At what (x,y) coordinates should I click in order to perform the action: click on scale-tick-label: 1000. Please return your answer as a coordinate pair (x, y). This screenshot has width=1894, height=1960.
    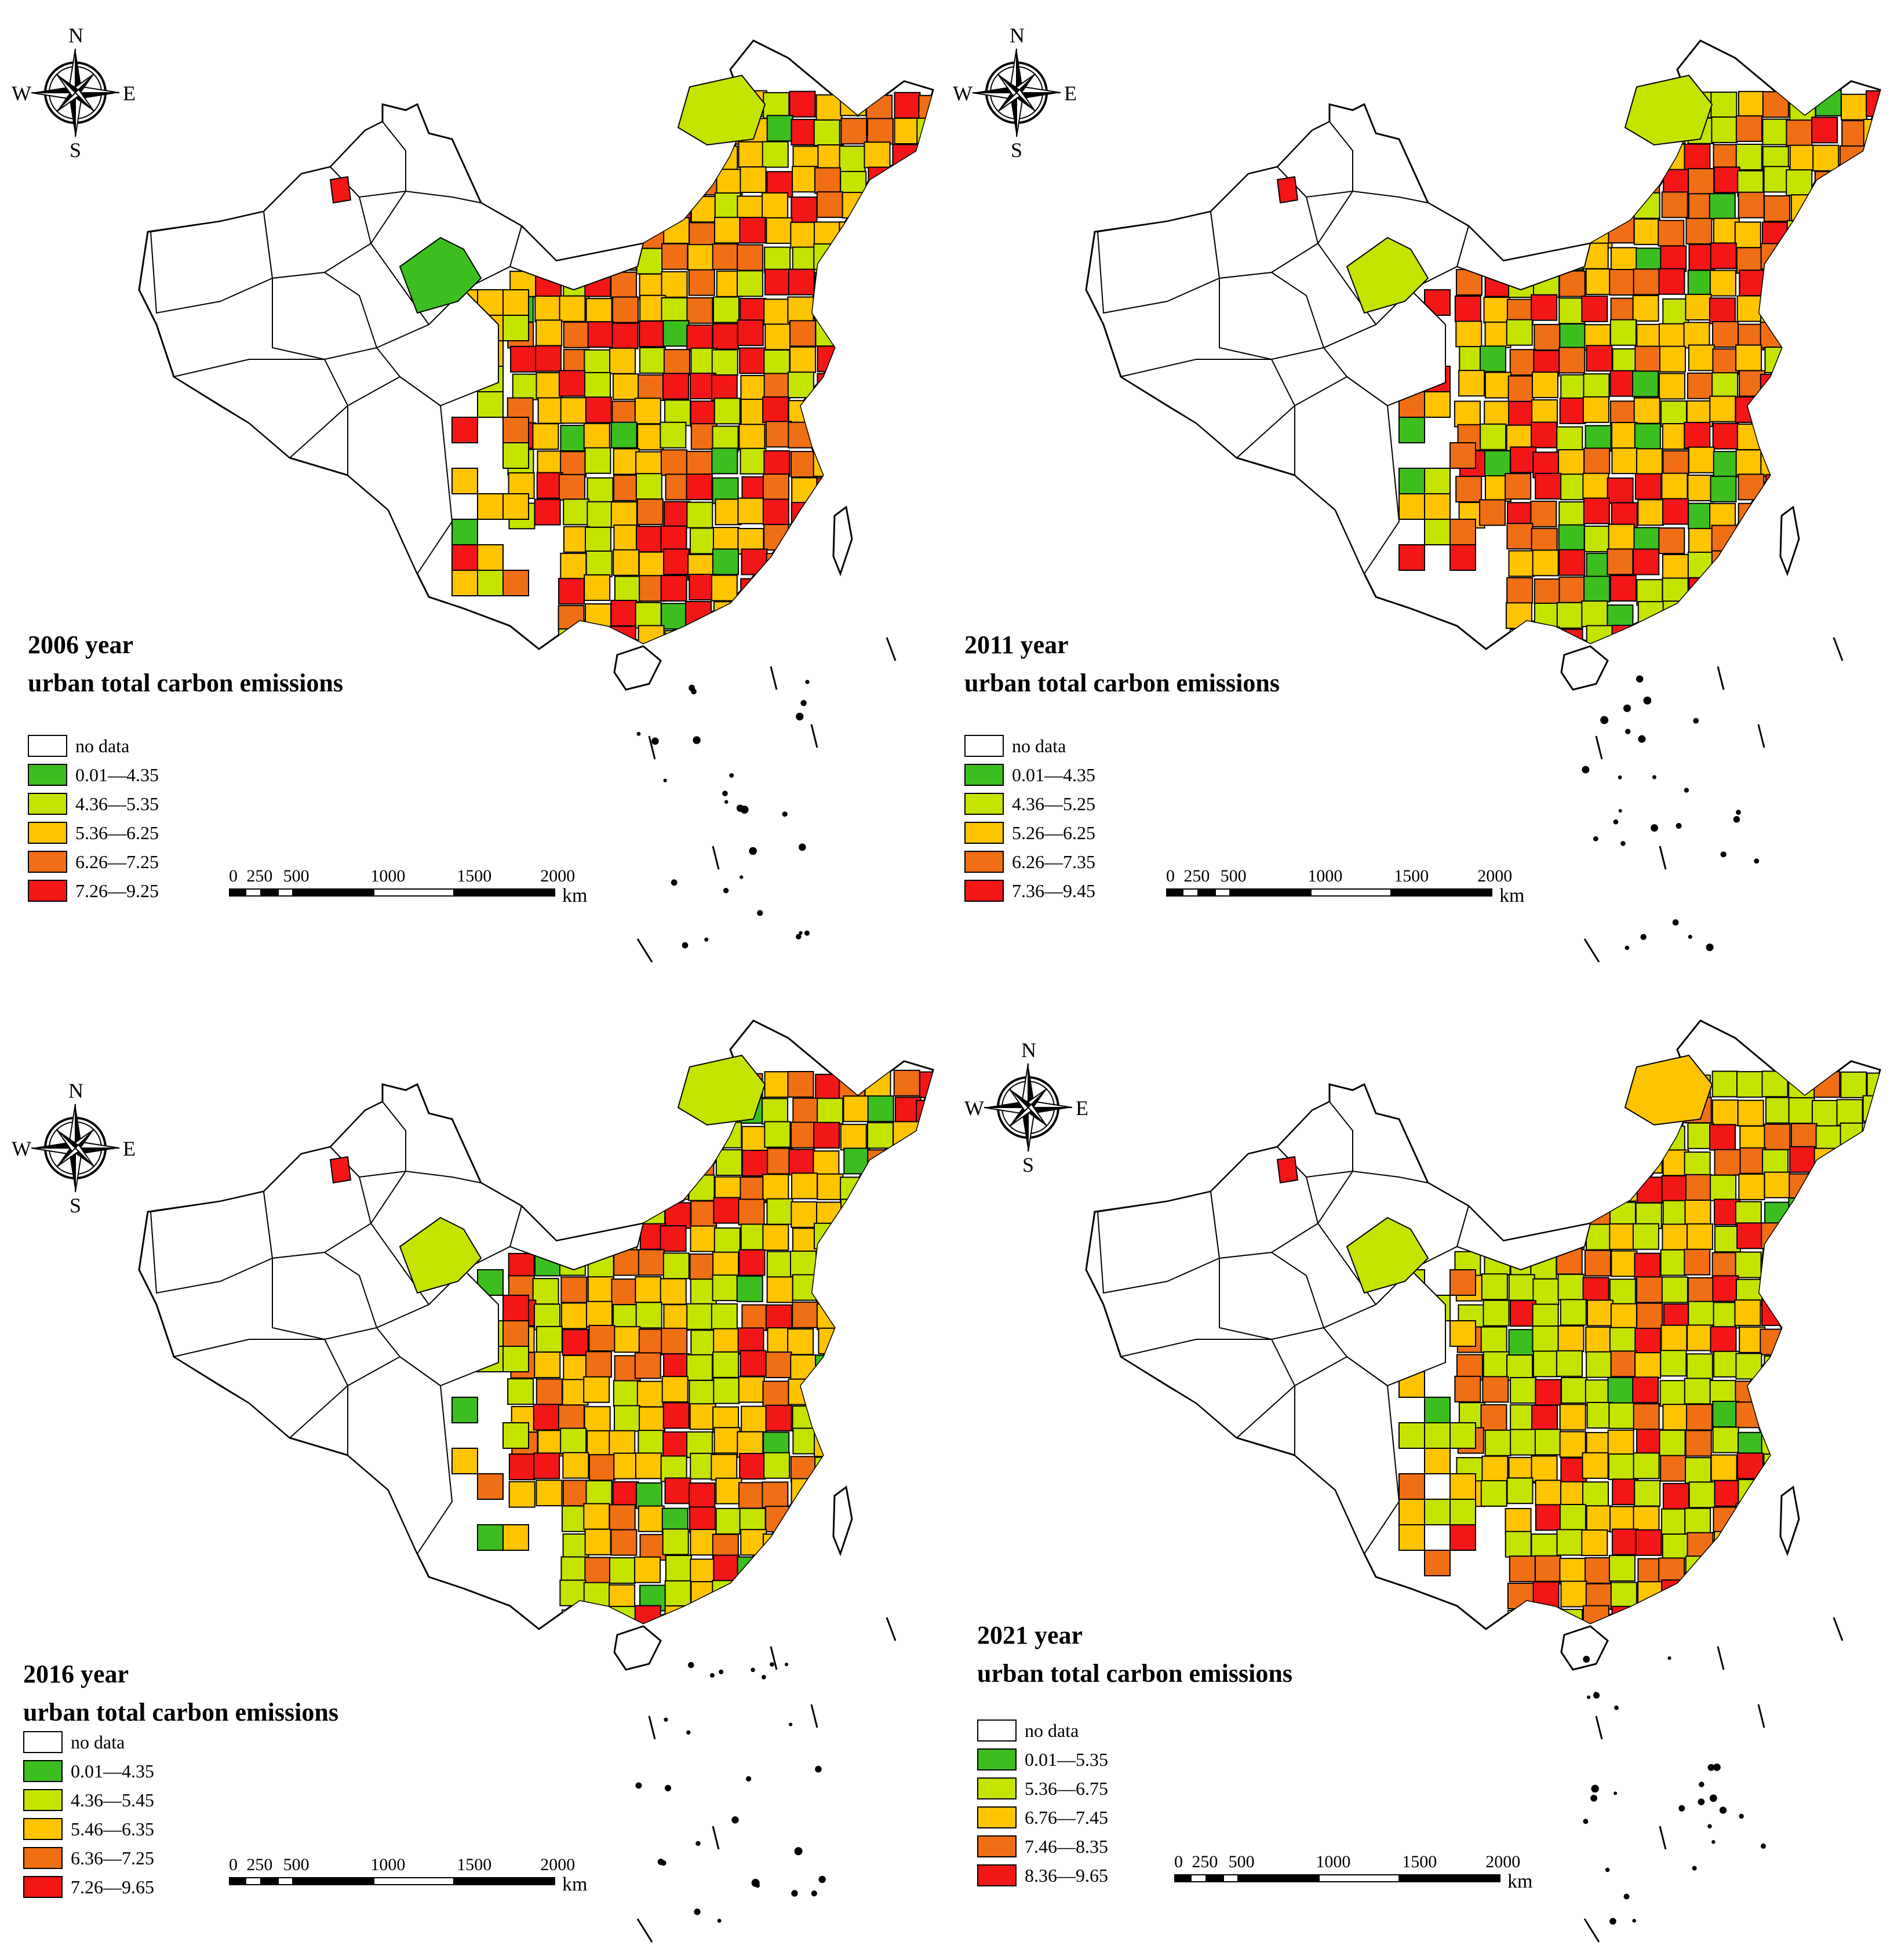
    Looking at the image, I should click on (388, 1864).